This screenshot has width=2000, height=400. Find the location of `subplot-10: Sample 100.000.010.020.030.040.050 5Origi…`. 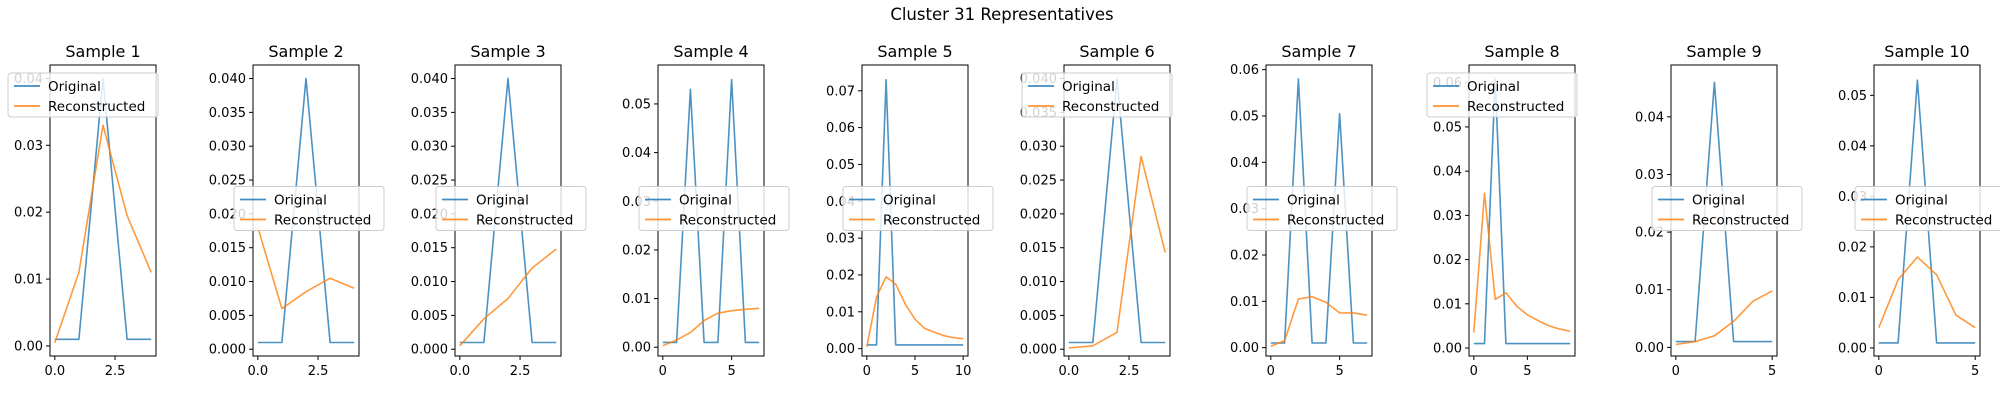

subplot-10: Sample 100.000.010.020.030.040.050 5Origi… is located at coordinates (1919, 210).